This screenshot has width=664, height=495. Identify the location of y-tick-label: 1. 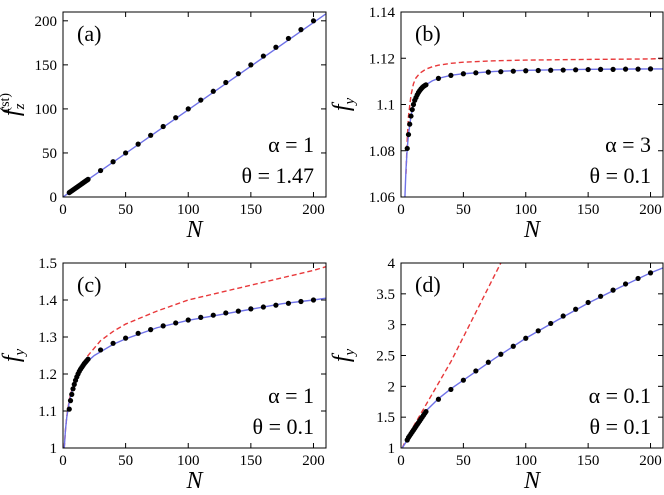
(54, 449).